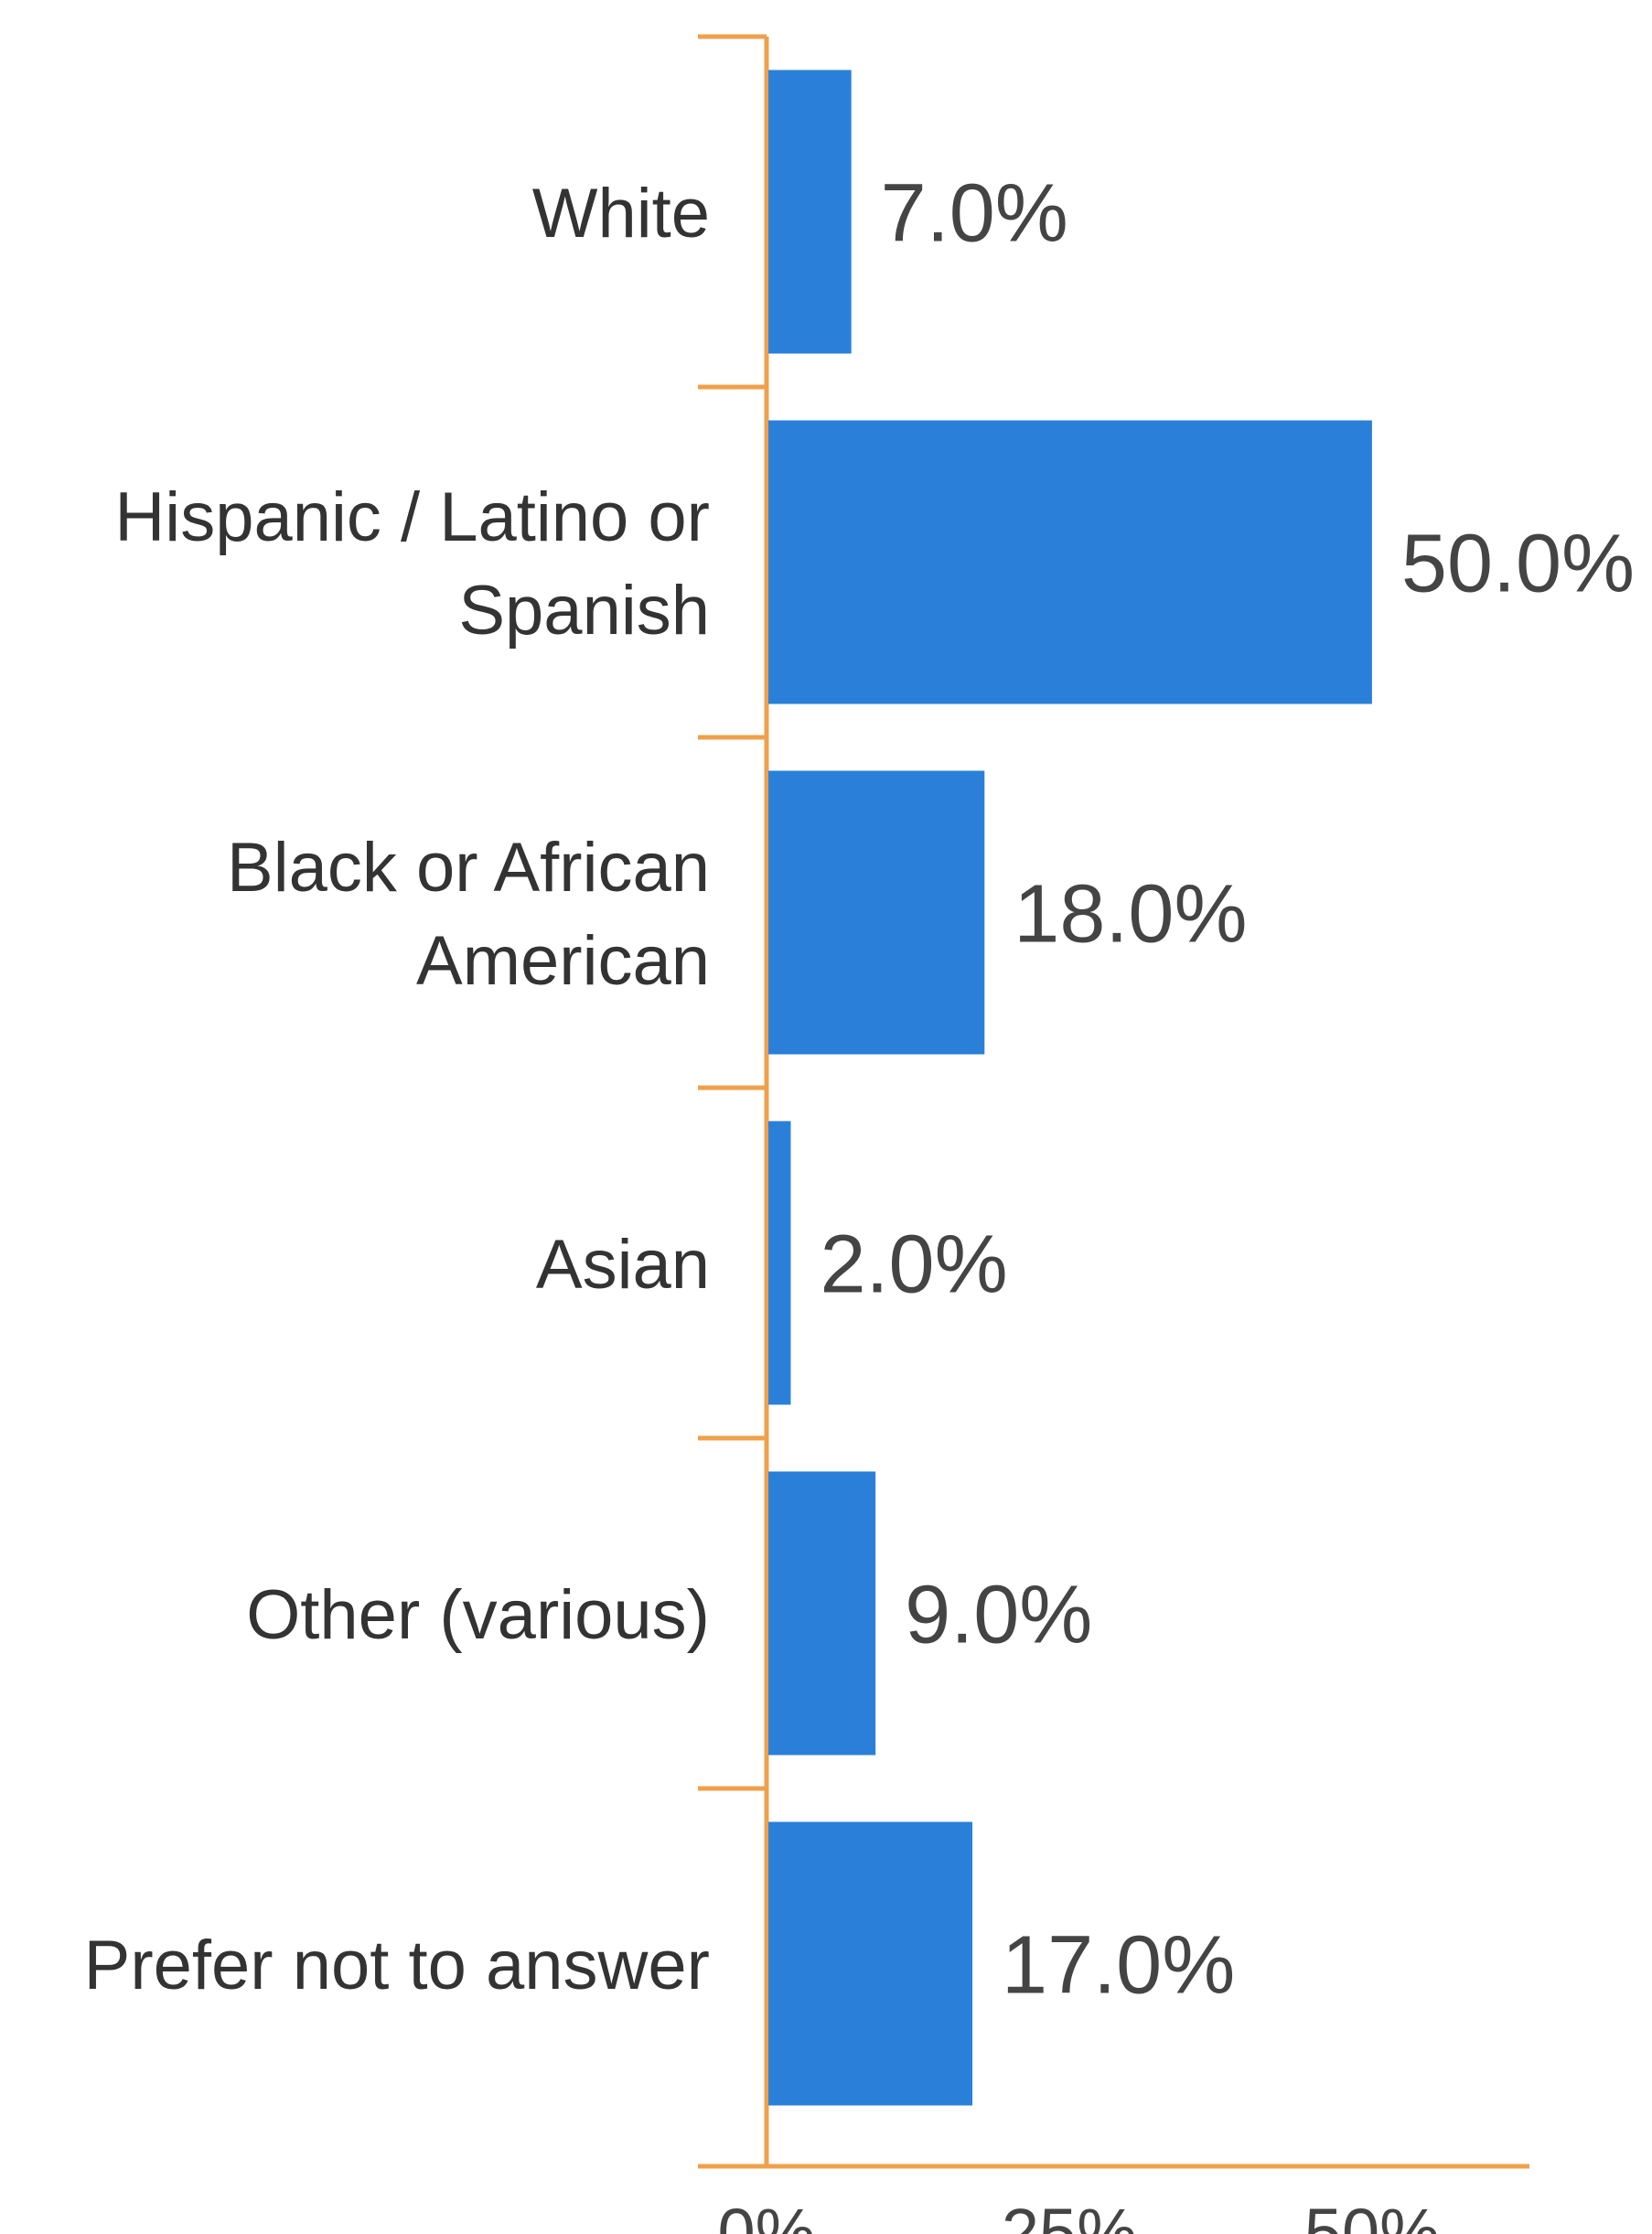  What do you see at coordinates (584, 611) in the screenshot?
I see `category-label-line: Spanish` at bounding box center [584, 611].